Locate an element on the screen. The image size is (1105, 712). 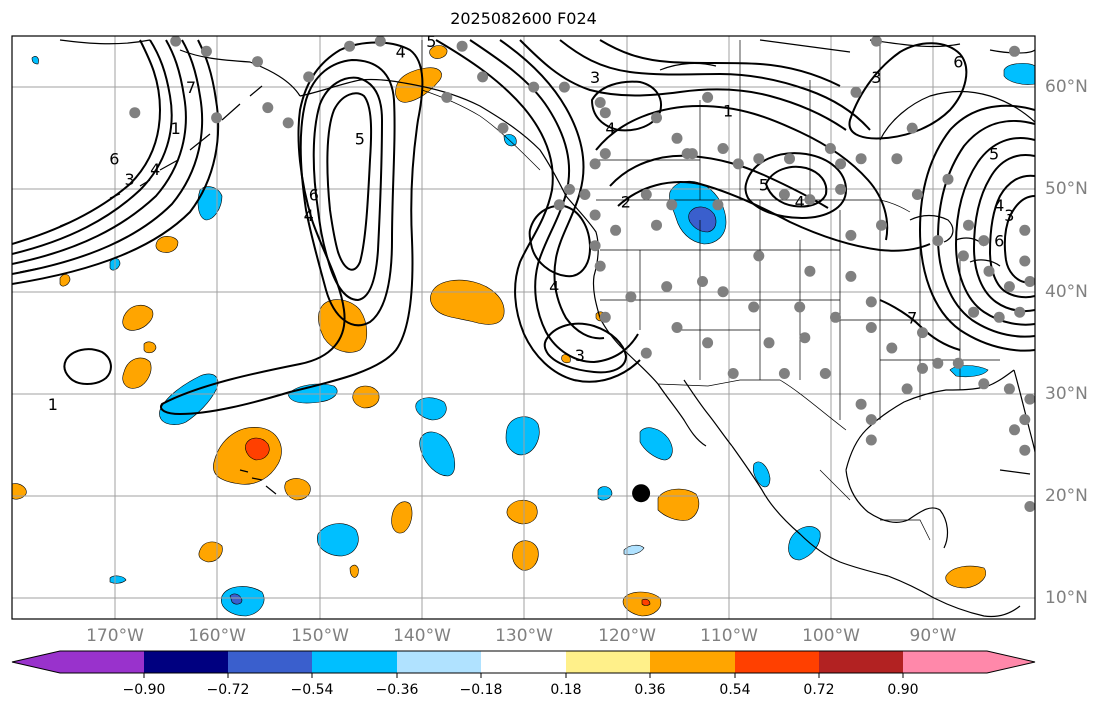
colorbar-tick-label: 0.90 is located at coordinates (903, 690).